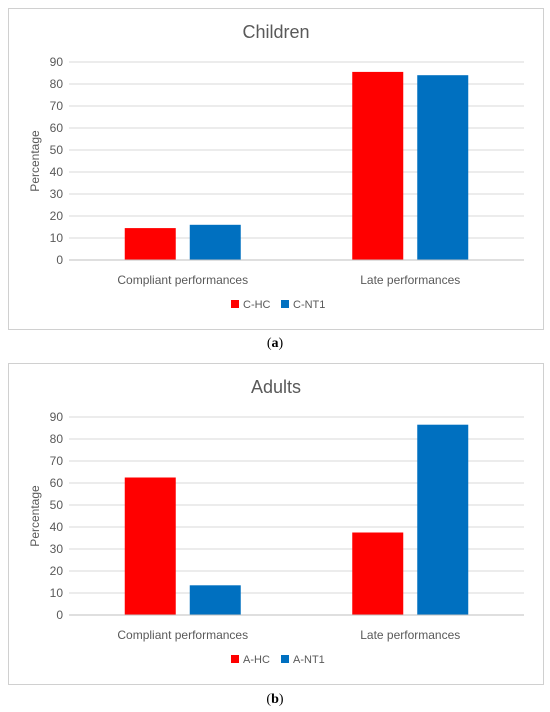 The height and width of the screenshot is (712, 550). I want to click on legend-label: A-NT1, so click(309, 660).